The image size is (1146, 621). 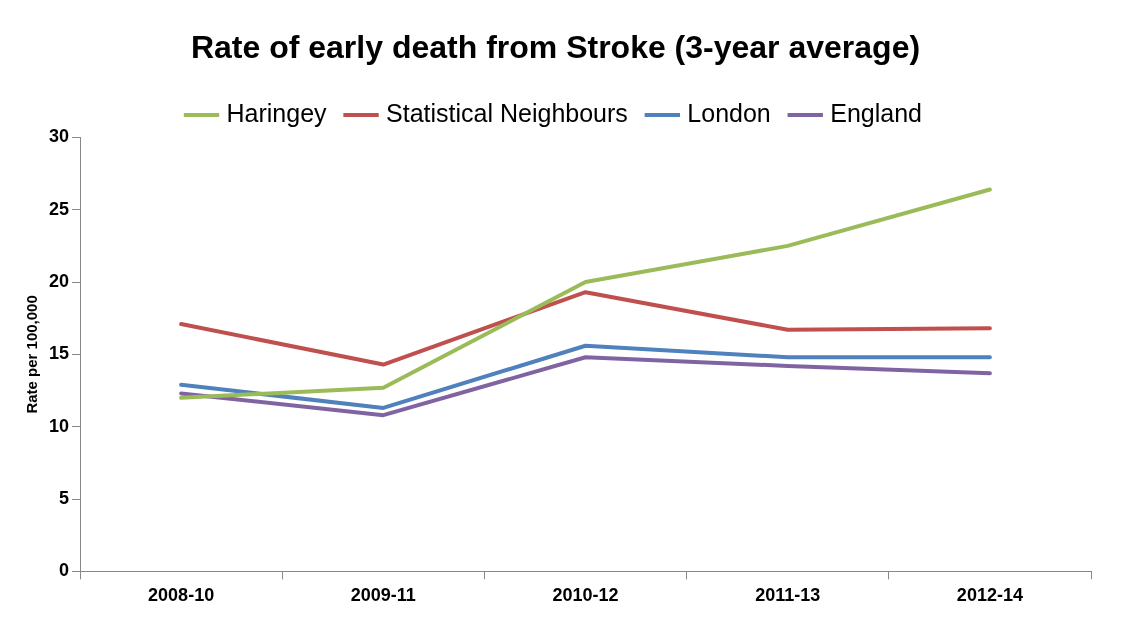 I want to click on x-tick-label: 2008-10, so click(x=181, y=595).